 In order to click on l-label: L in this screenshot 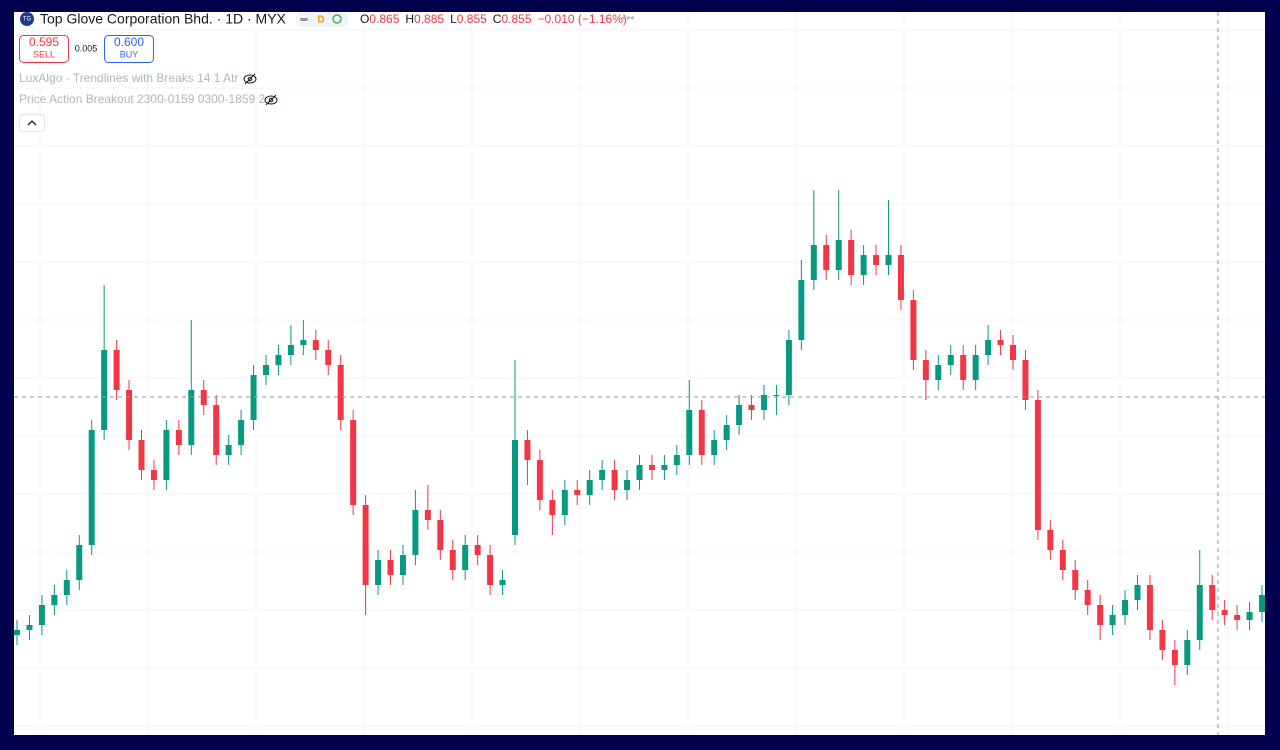, I will do `click(453, 19)`.